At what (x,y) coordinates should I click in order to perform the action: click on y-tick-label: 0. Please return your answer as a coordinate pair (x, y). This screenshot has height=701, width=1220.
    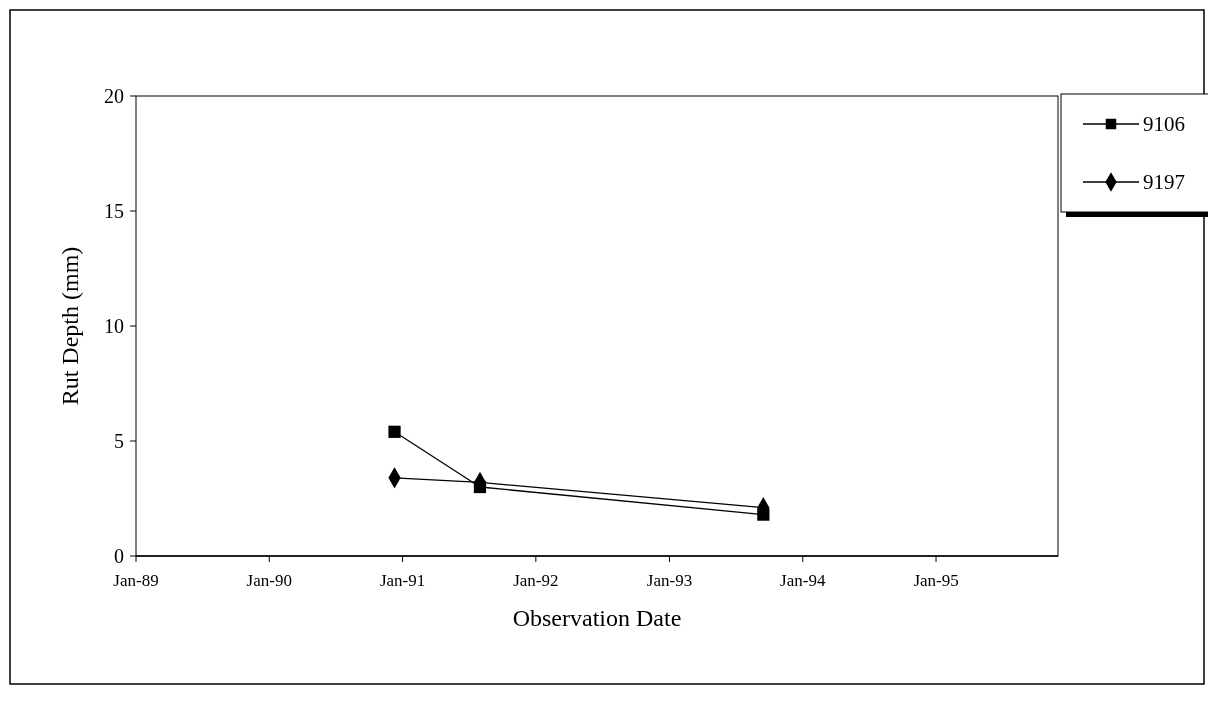
    Looking at the image, I should click on (119, 556).